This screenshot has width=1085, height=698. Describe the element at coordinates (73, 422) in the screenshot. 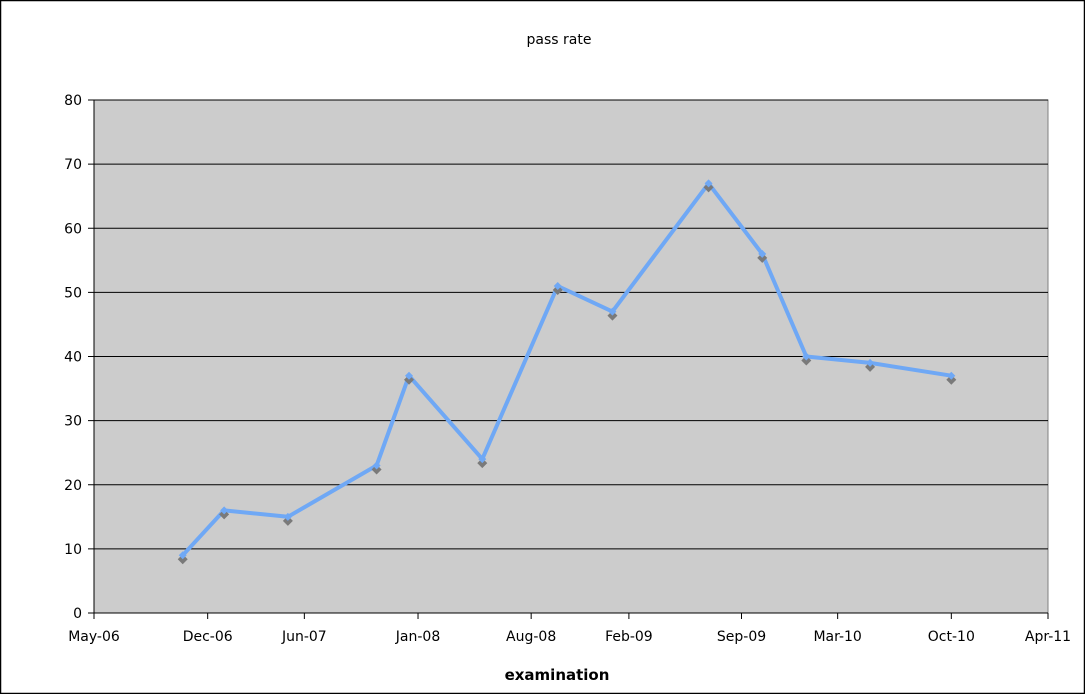

I see `y-tick-label: 30` at that location.